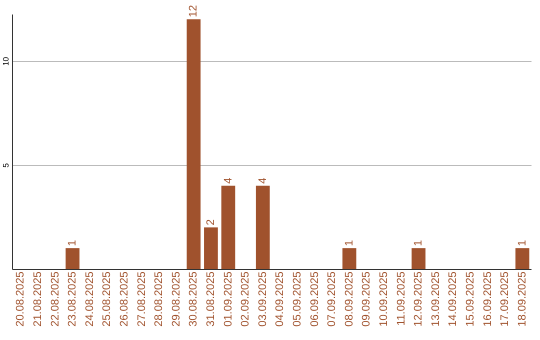  What do you see at coordinates (332, 299) in the screenshot?
I see `x-tick-label: 07.09.2025` at bounding box center [332, 299].